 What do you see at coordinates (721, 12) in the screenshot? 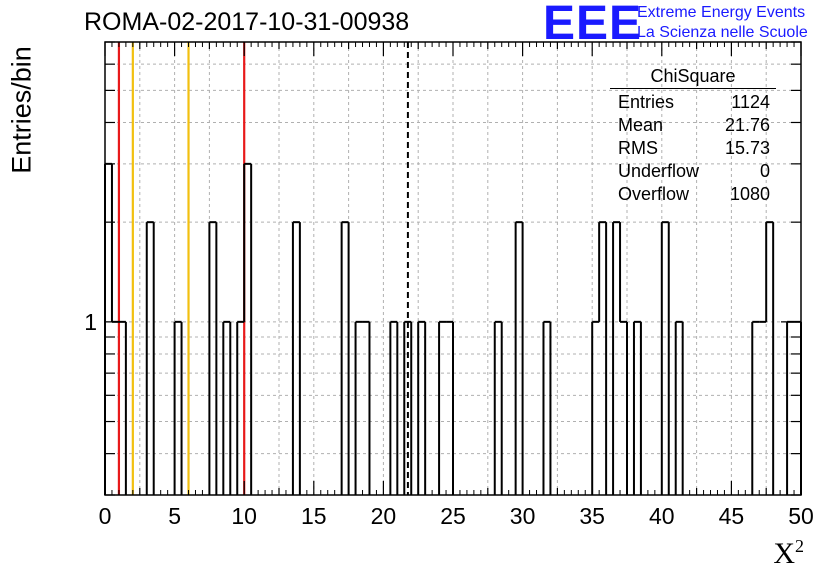
I see `logo-line-1: Extreme Energy Events` at bounding box center [721, 12].